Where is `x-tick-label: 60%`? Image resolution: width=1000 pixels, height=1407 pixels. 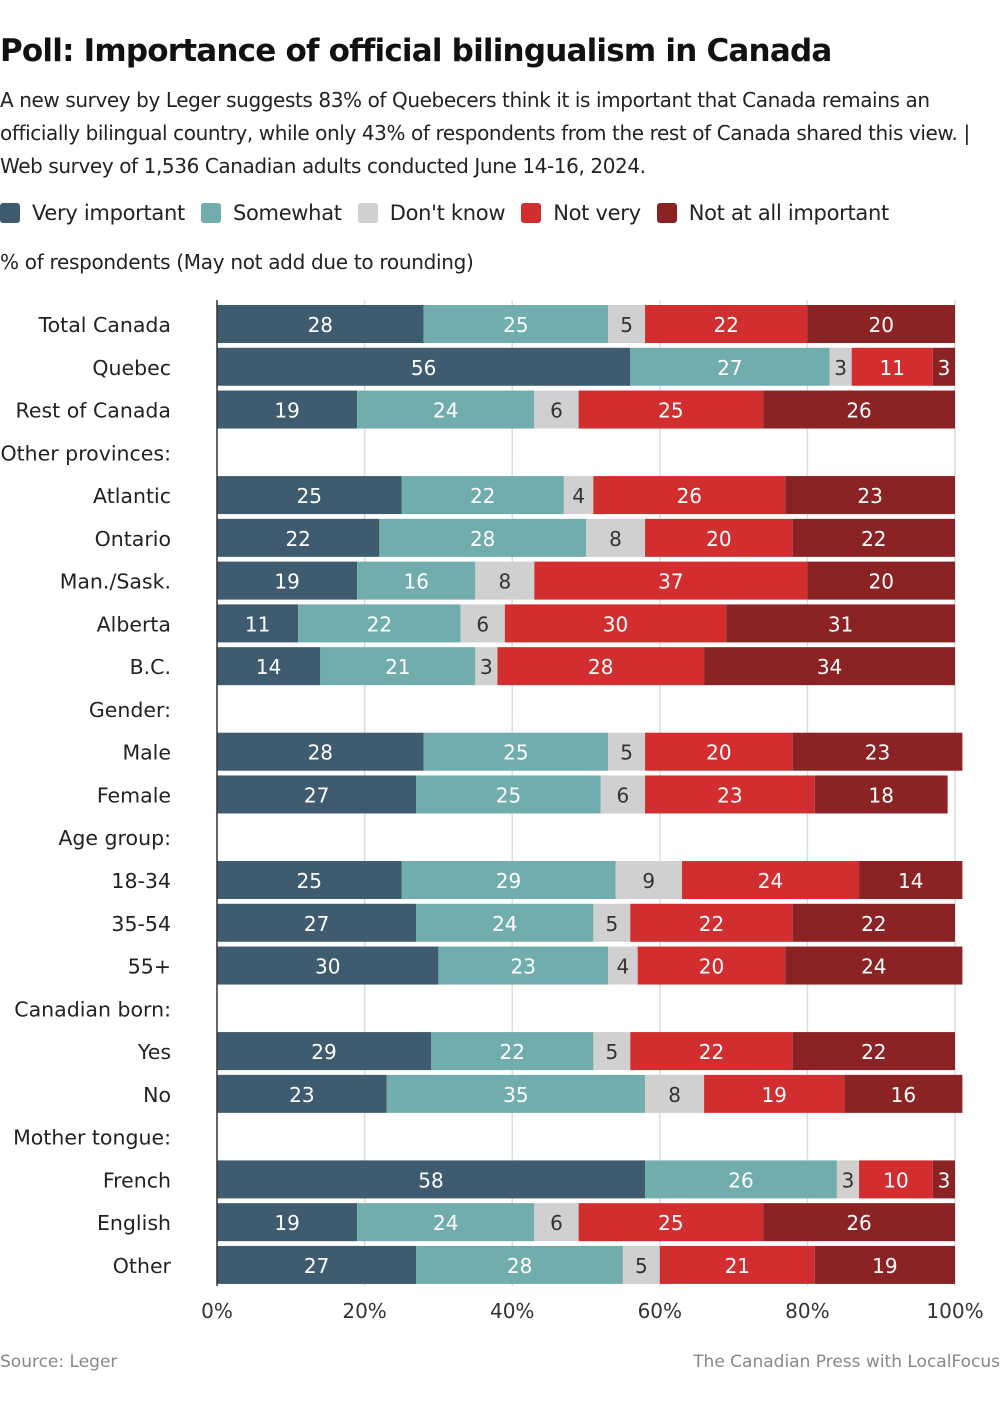 x-tick-label: 60% is located at coordinates (660, 1311).